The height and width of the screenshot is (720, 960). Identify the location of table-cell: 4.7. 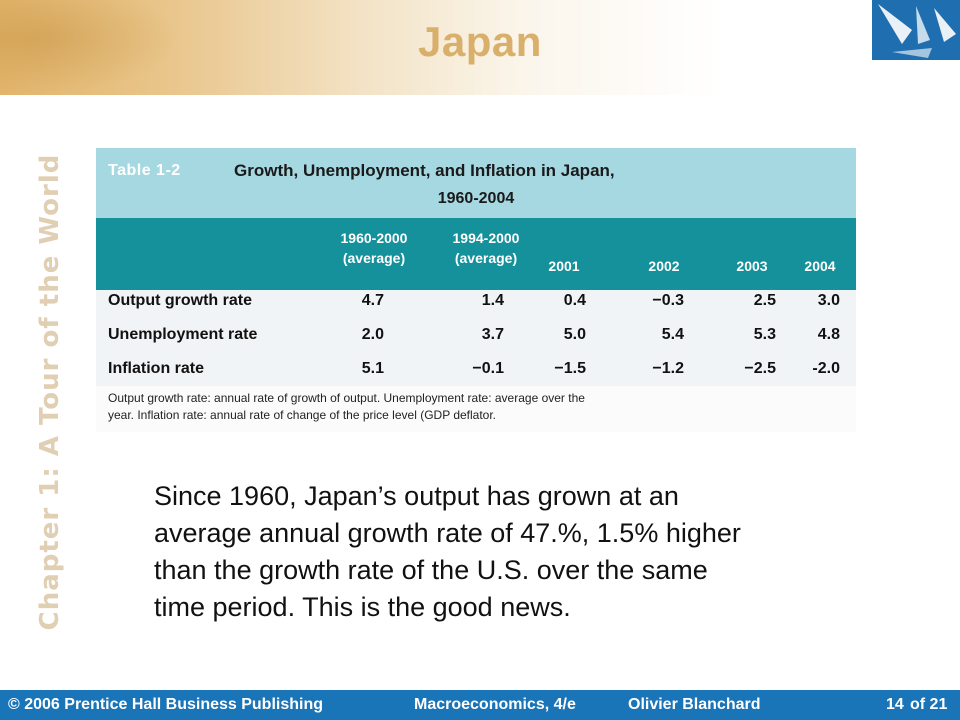
(372, 300).